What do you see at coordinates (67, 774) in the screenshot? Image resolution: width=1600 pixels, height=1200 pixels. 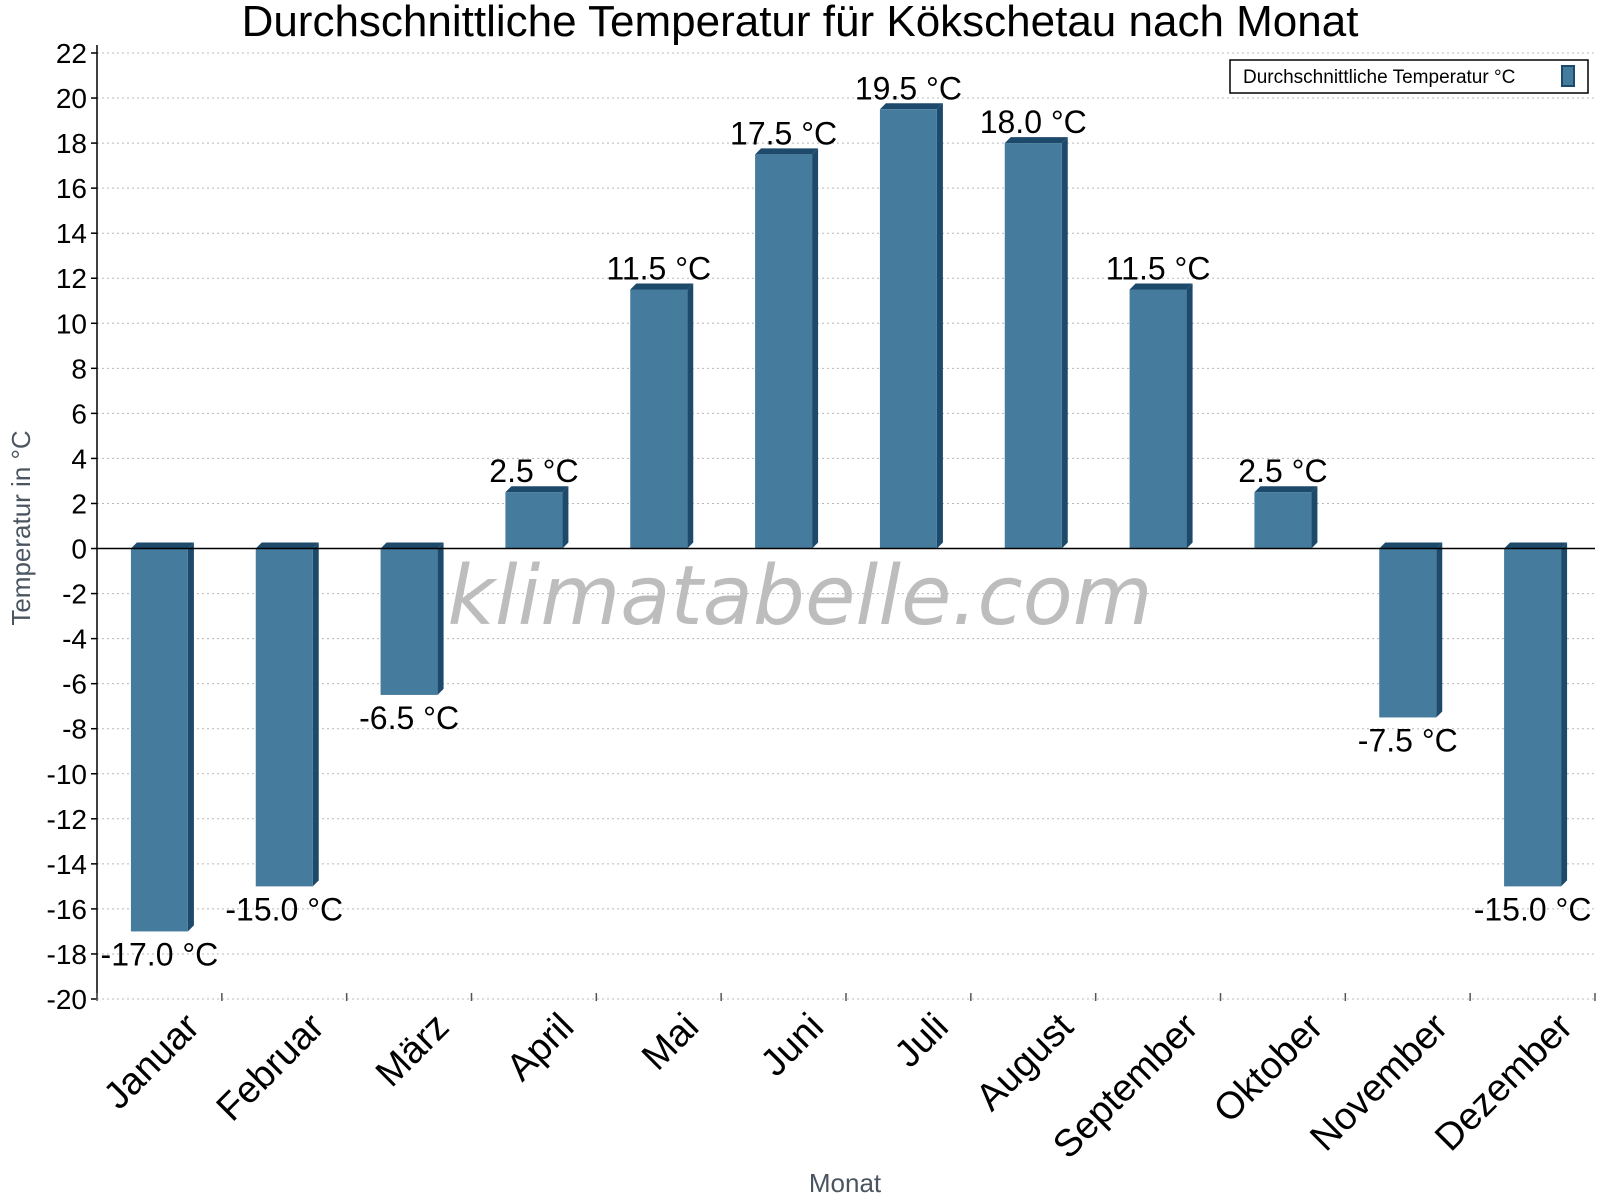 I see `y-tick-label-5: -10` at bounding box center [67, 774].